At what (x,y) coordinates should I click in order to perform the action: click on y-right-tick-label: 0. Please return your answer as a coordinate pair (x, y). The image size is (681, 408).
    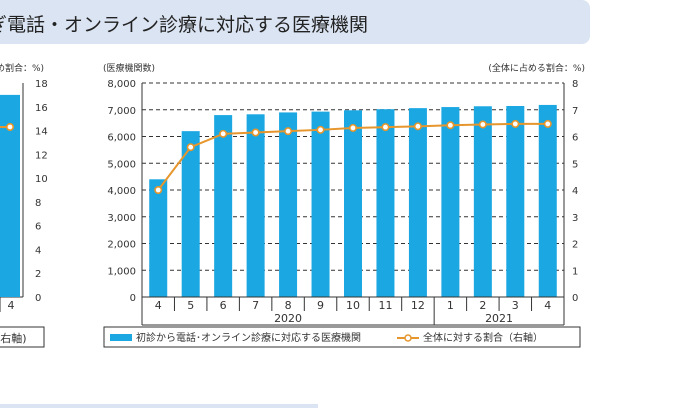
    Looking at the image, I should click on (575, 298).